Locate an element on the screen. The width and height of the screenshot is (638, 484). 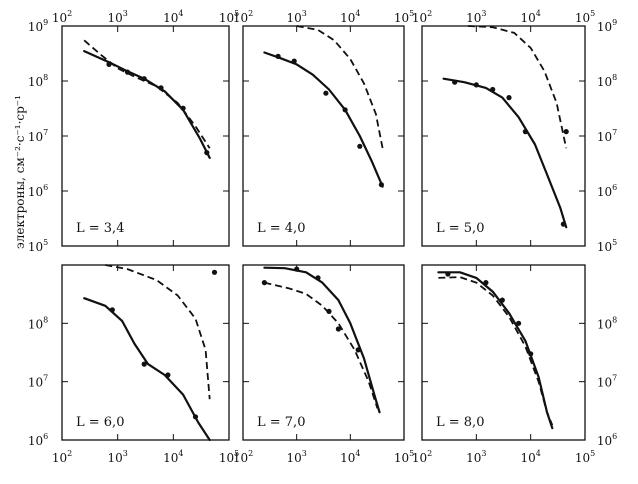
panel-label: L = 8,0 is located at coordinates (460, 422).